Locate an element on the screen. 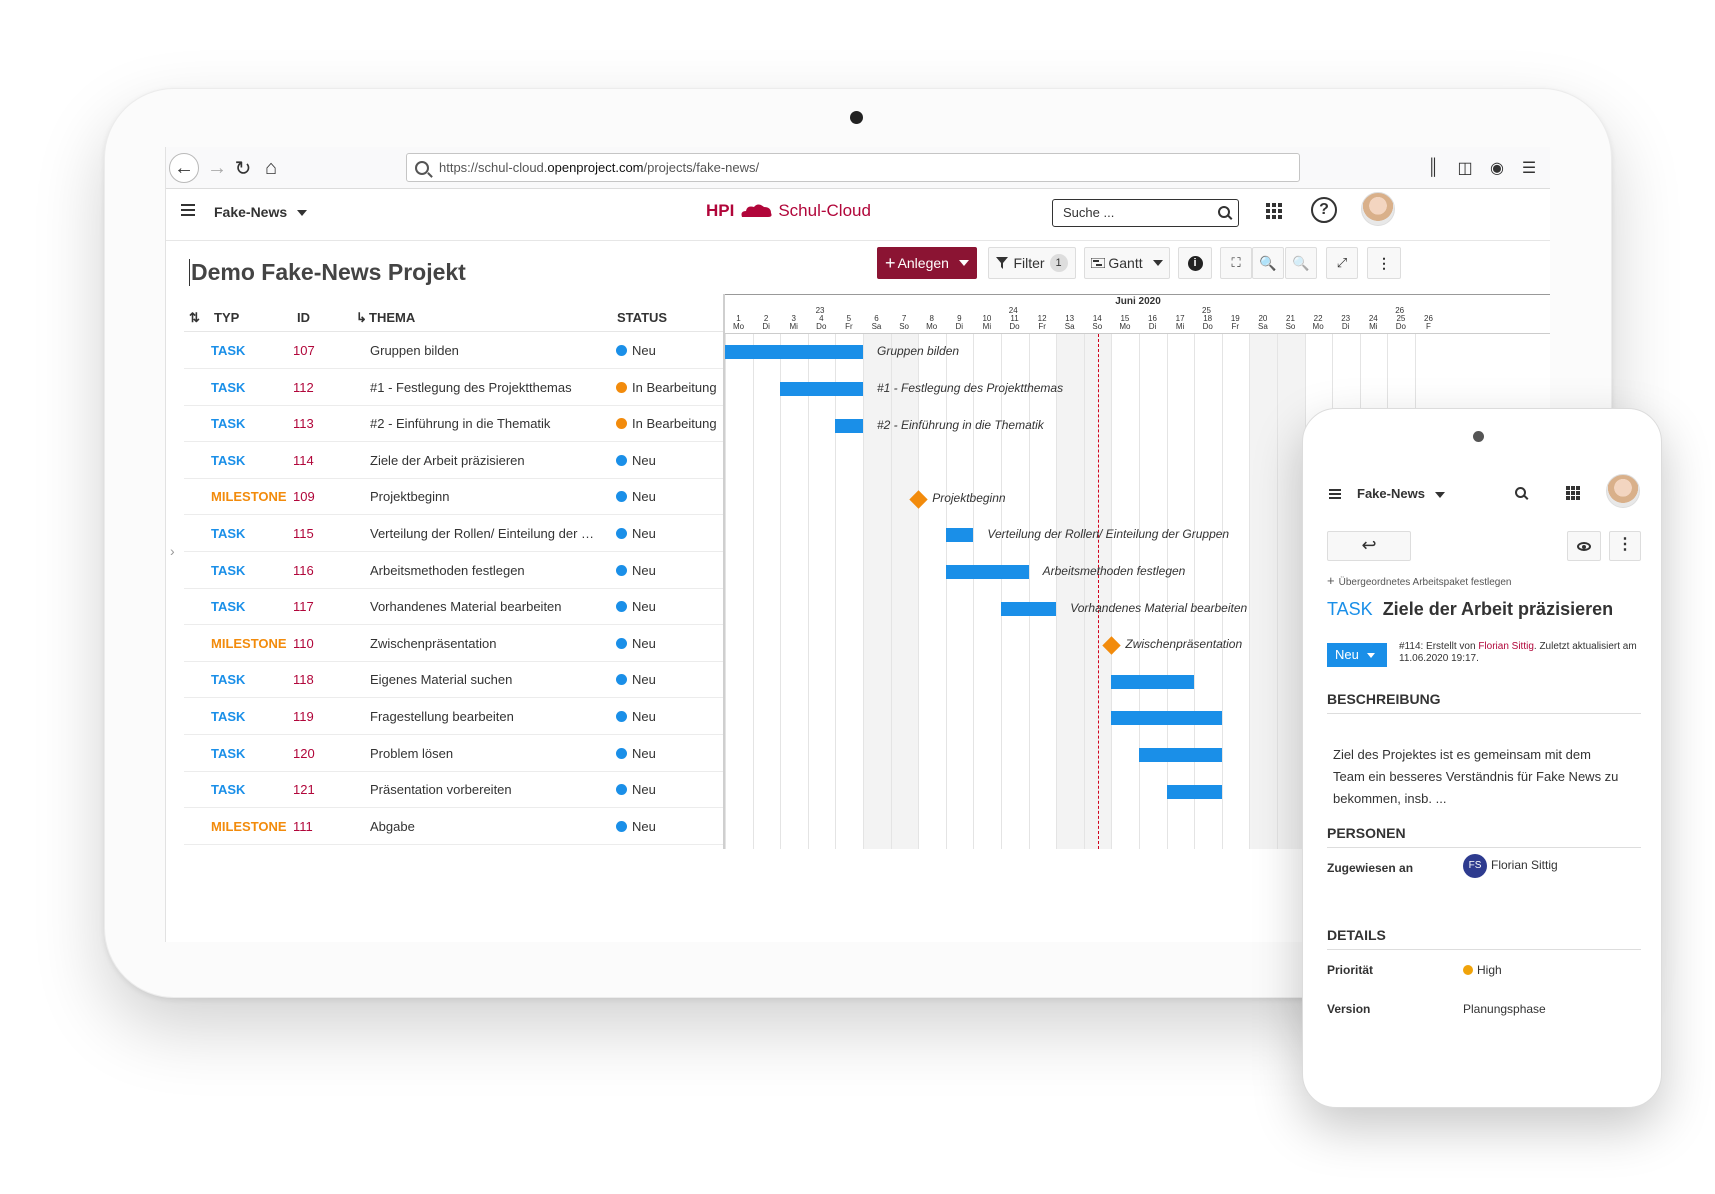 The image size is (1715, 1194). author-link: Florian Sittig is located at coordinates (1506, 646).